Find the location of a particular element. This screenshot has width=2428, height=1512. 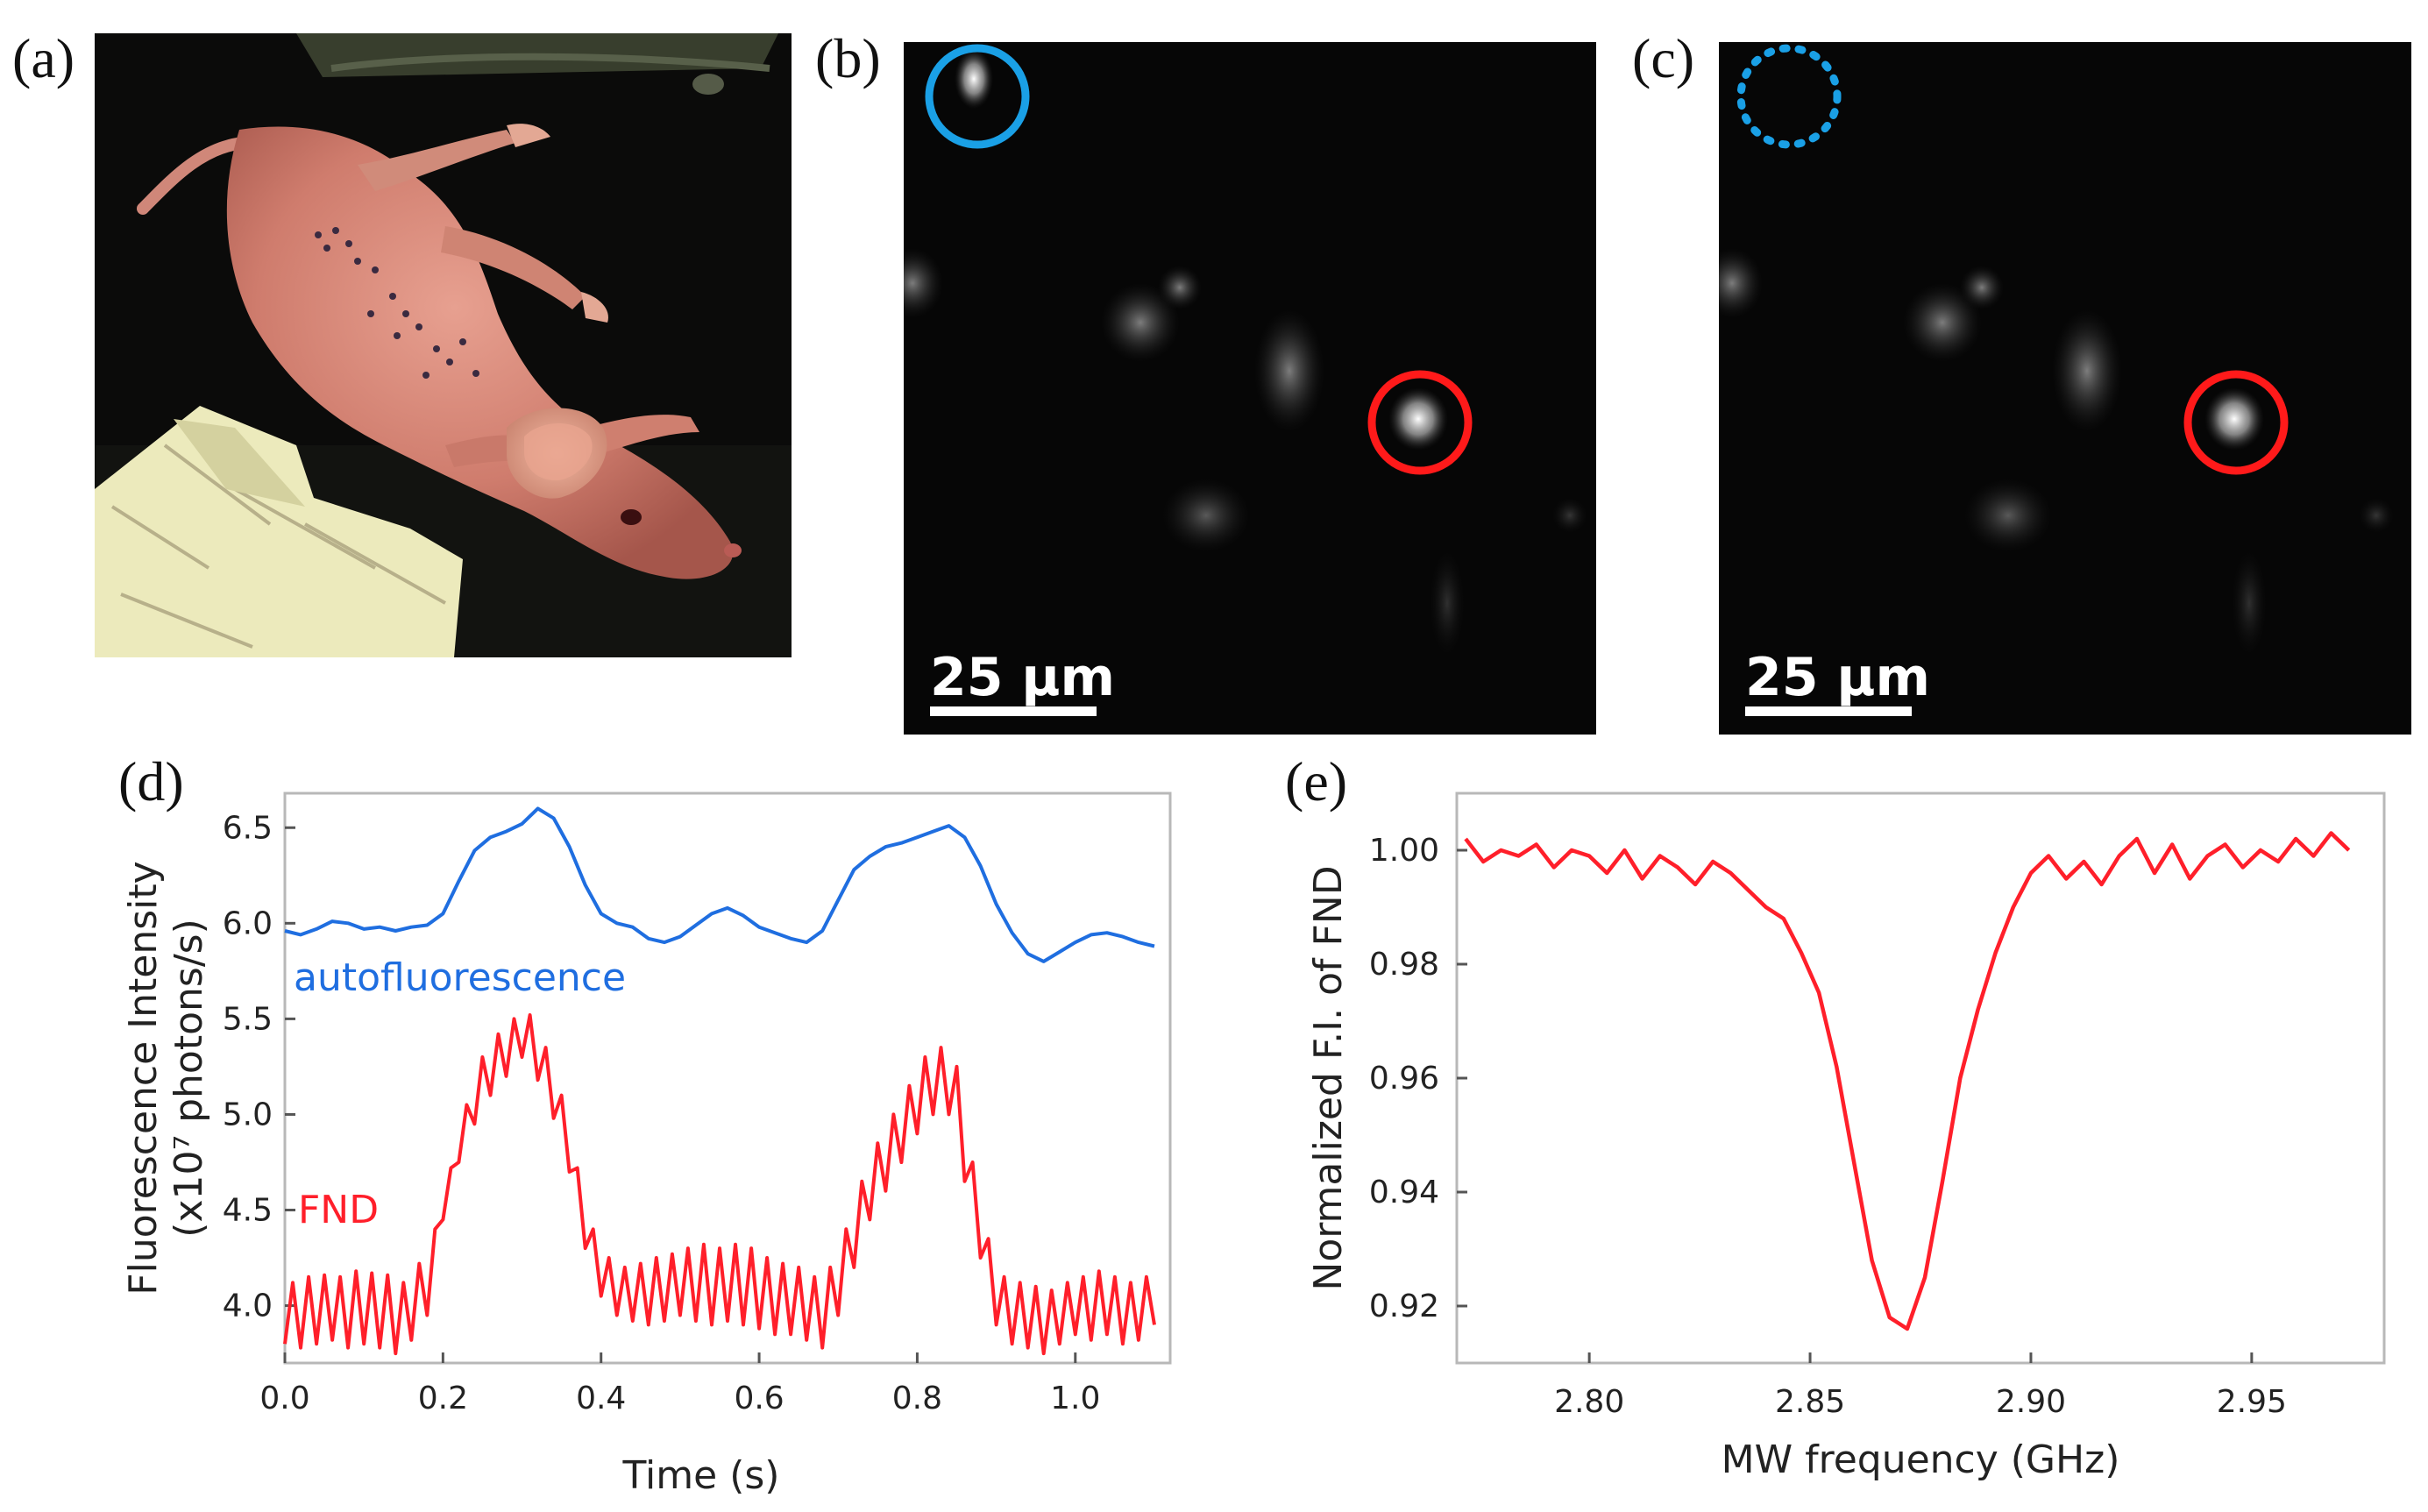

x-axis-label: Time (s) is located at coordinates (701, 1475).